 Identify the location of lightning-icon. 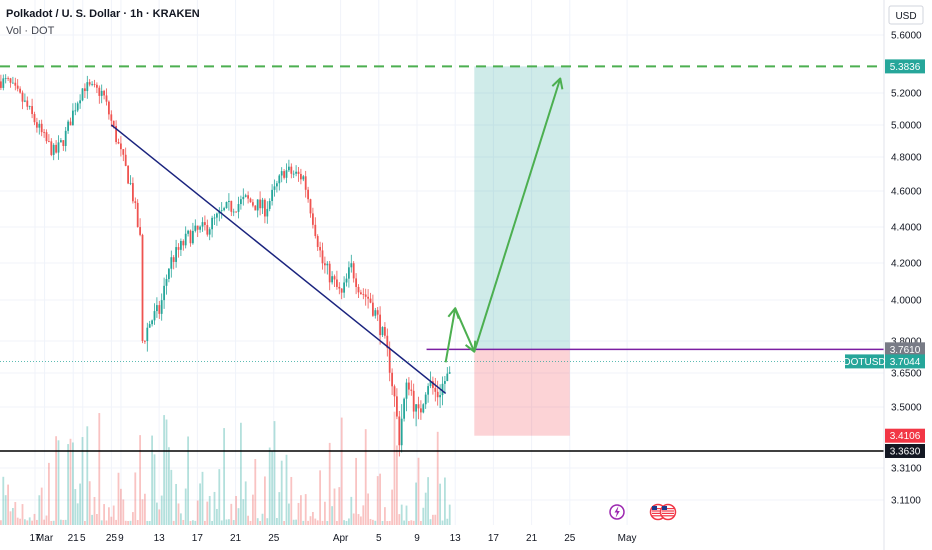
(617, 512).